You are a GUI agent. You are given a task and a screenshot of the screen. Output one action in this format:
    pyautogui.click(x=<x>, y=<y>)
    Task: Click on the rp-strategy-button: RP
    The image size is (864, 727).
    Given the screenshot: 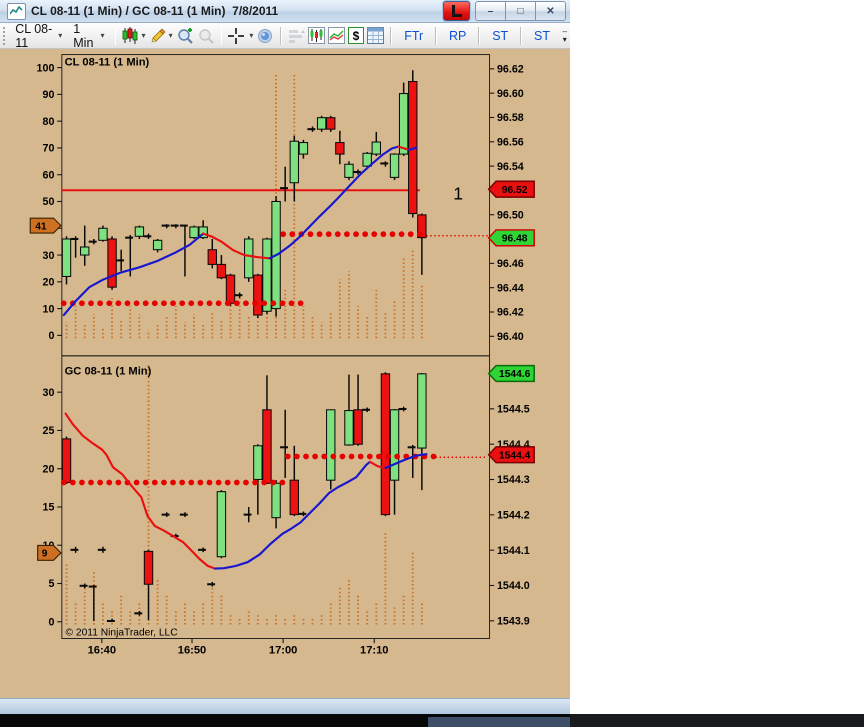 What is the action you would take?
    pyautogui.click(x=458, y=35)
    